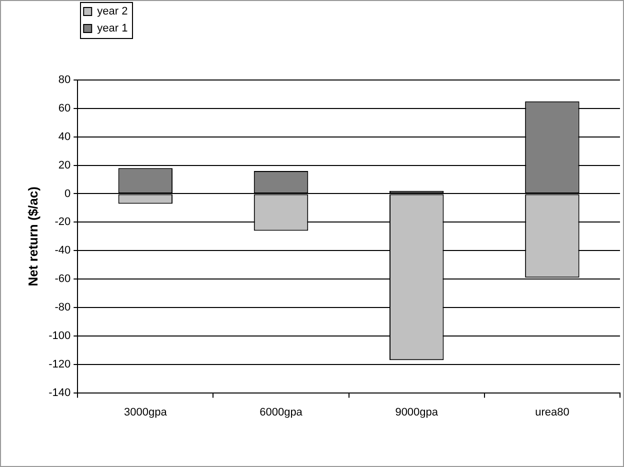  I want to click on y-tick-label: 20, so click(64, 165).